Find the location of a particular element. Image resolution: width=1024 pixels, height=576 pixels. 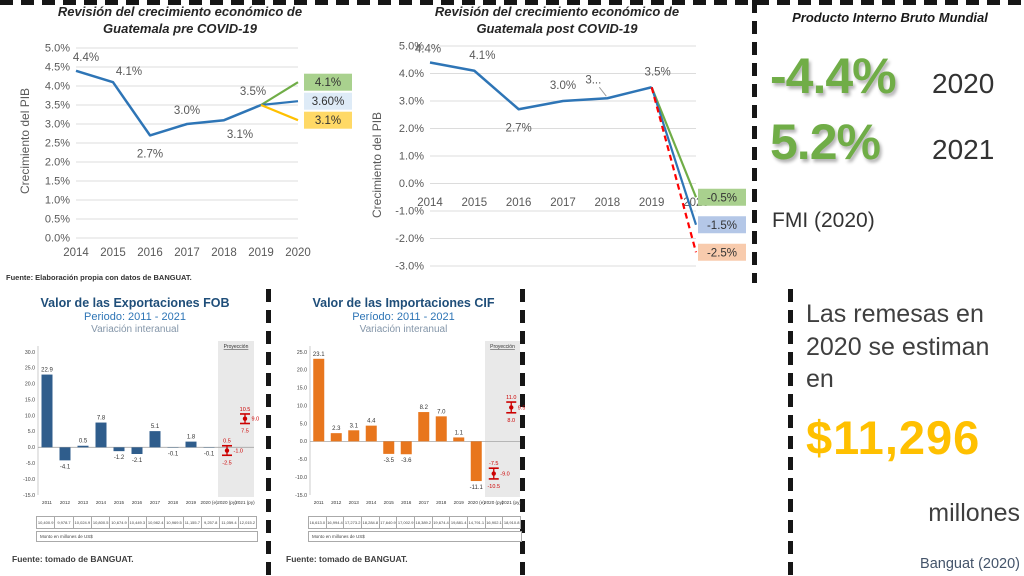

table-cell: 9,978.7 is located at coordinates (64, 522).